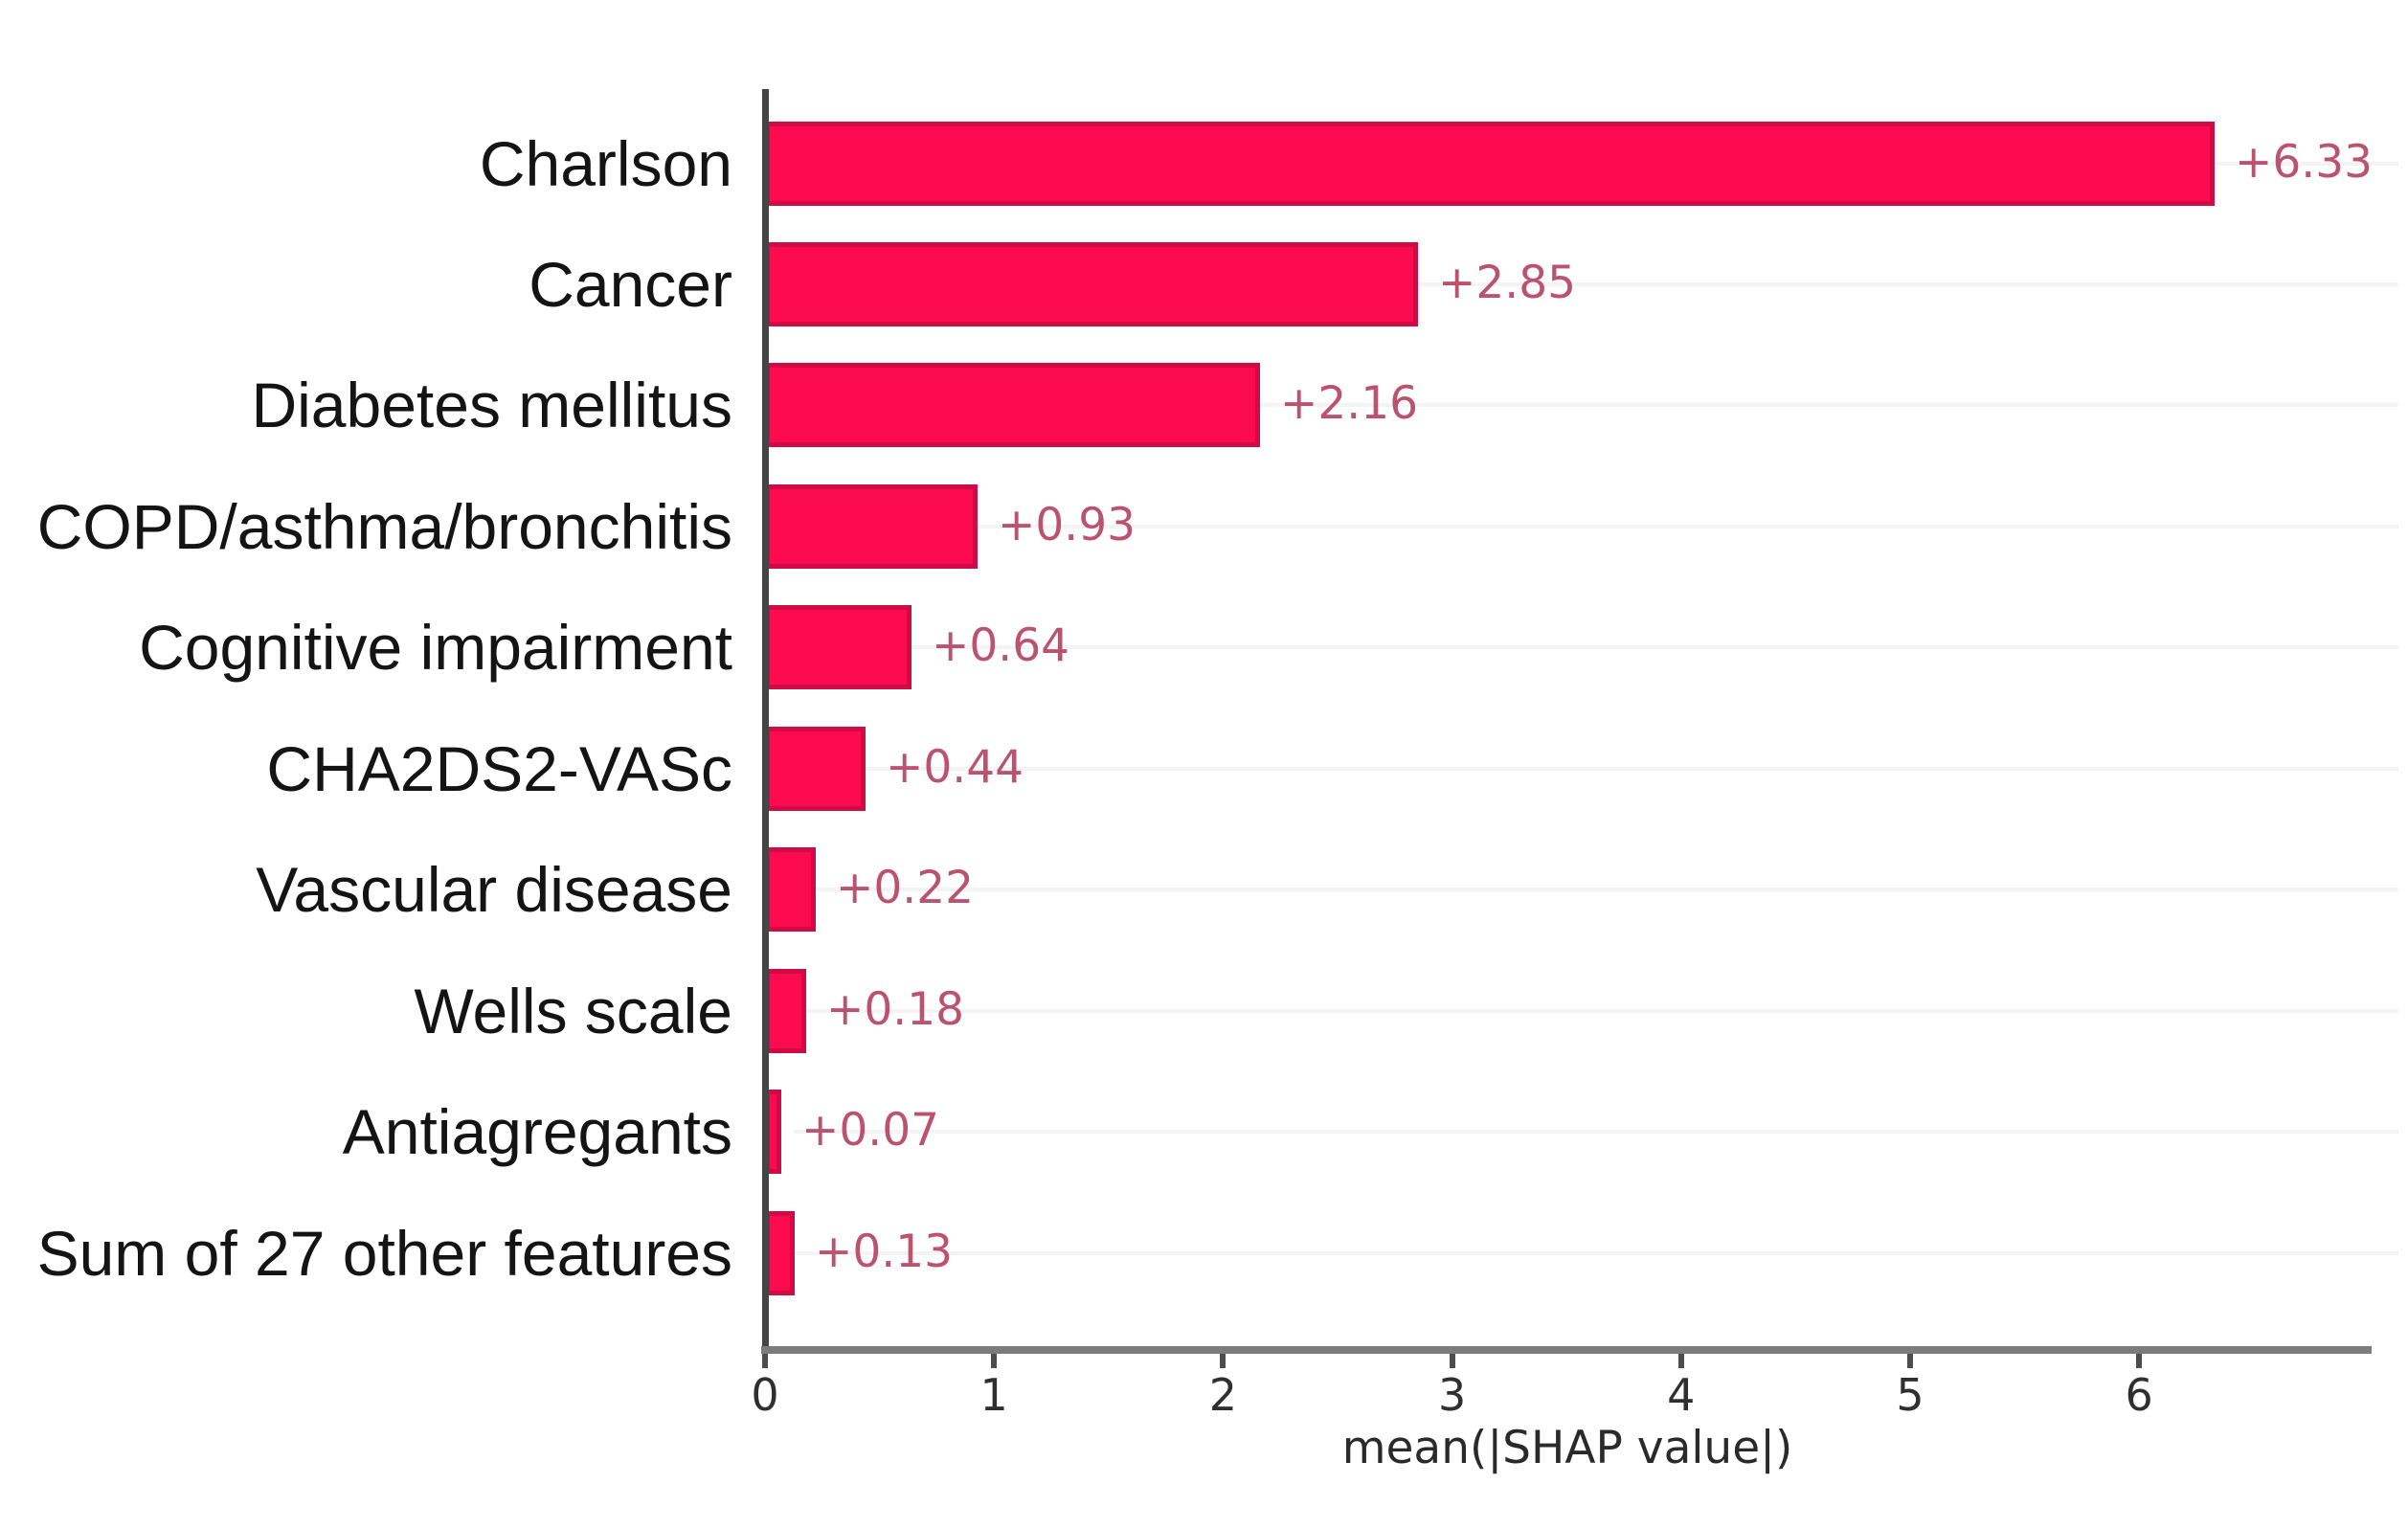  I want to click on value-label: +0.93, so click(1067, 524).